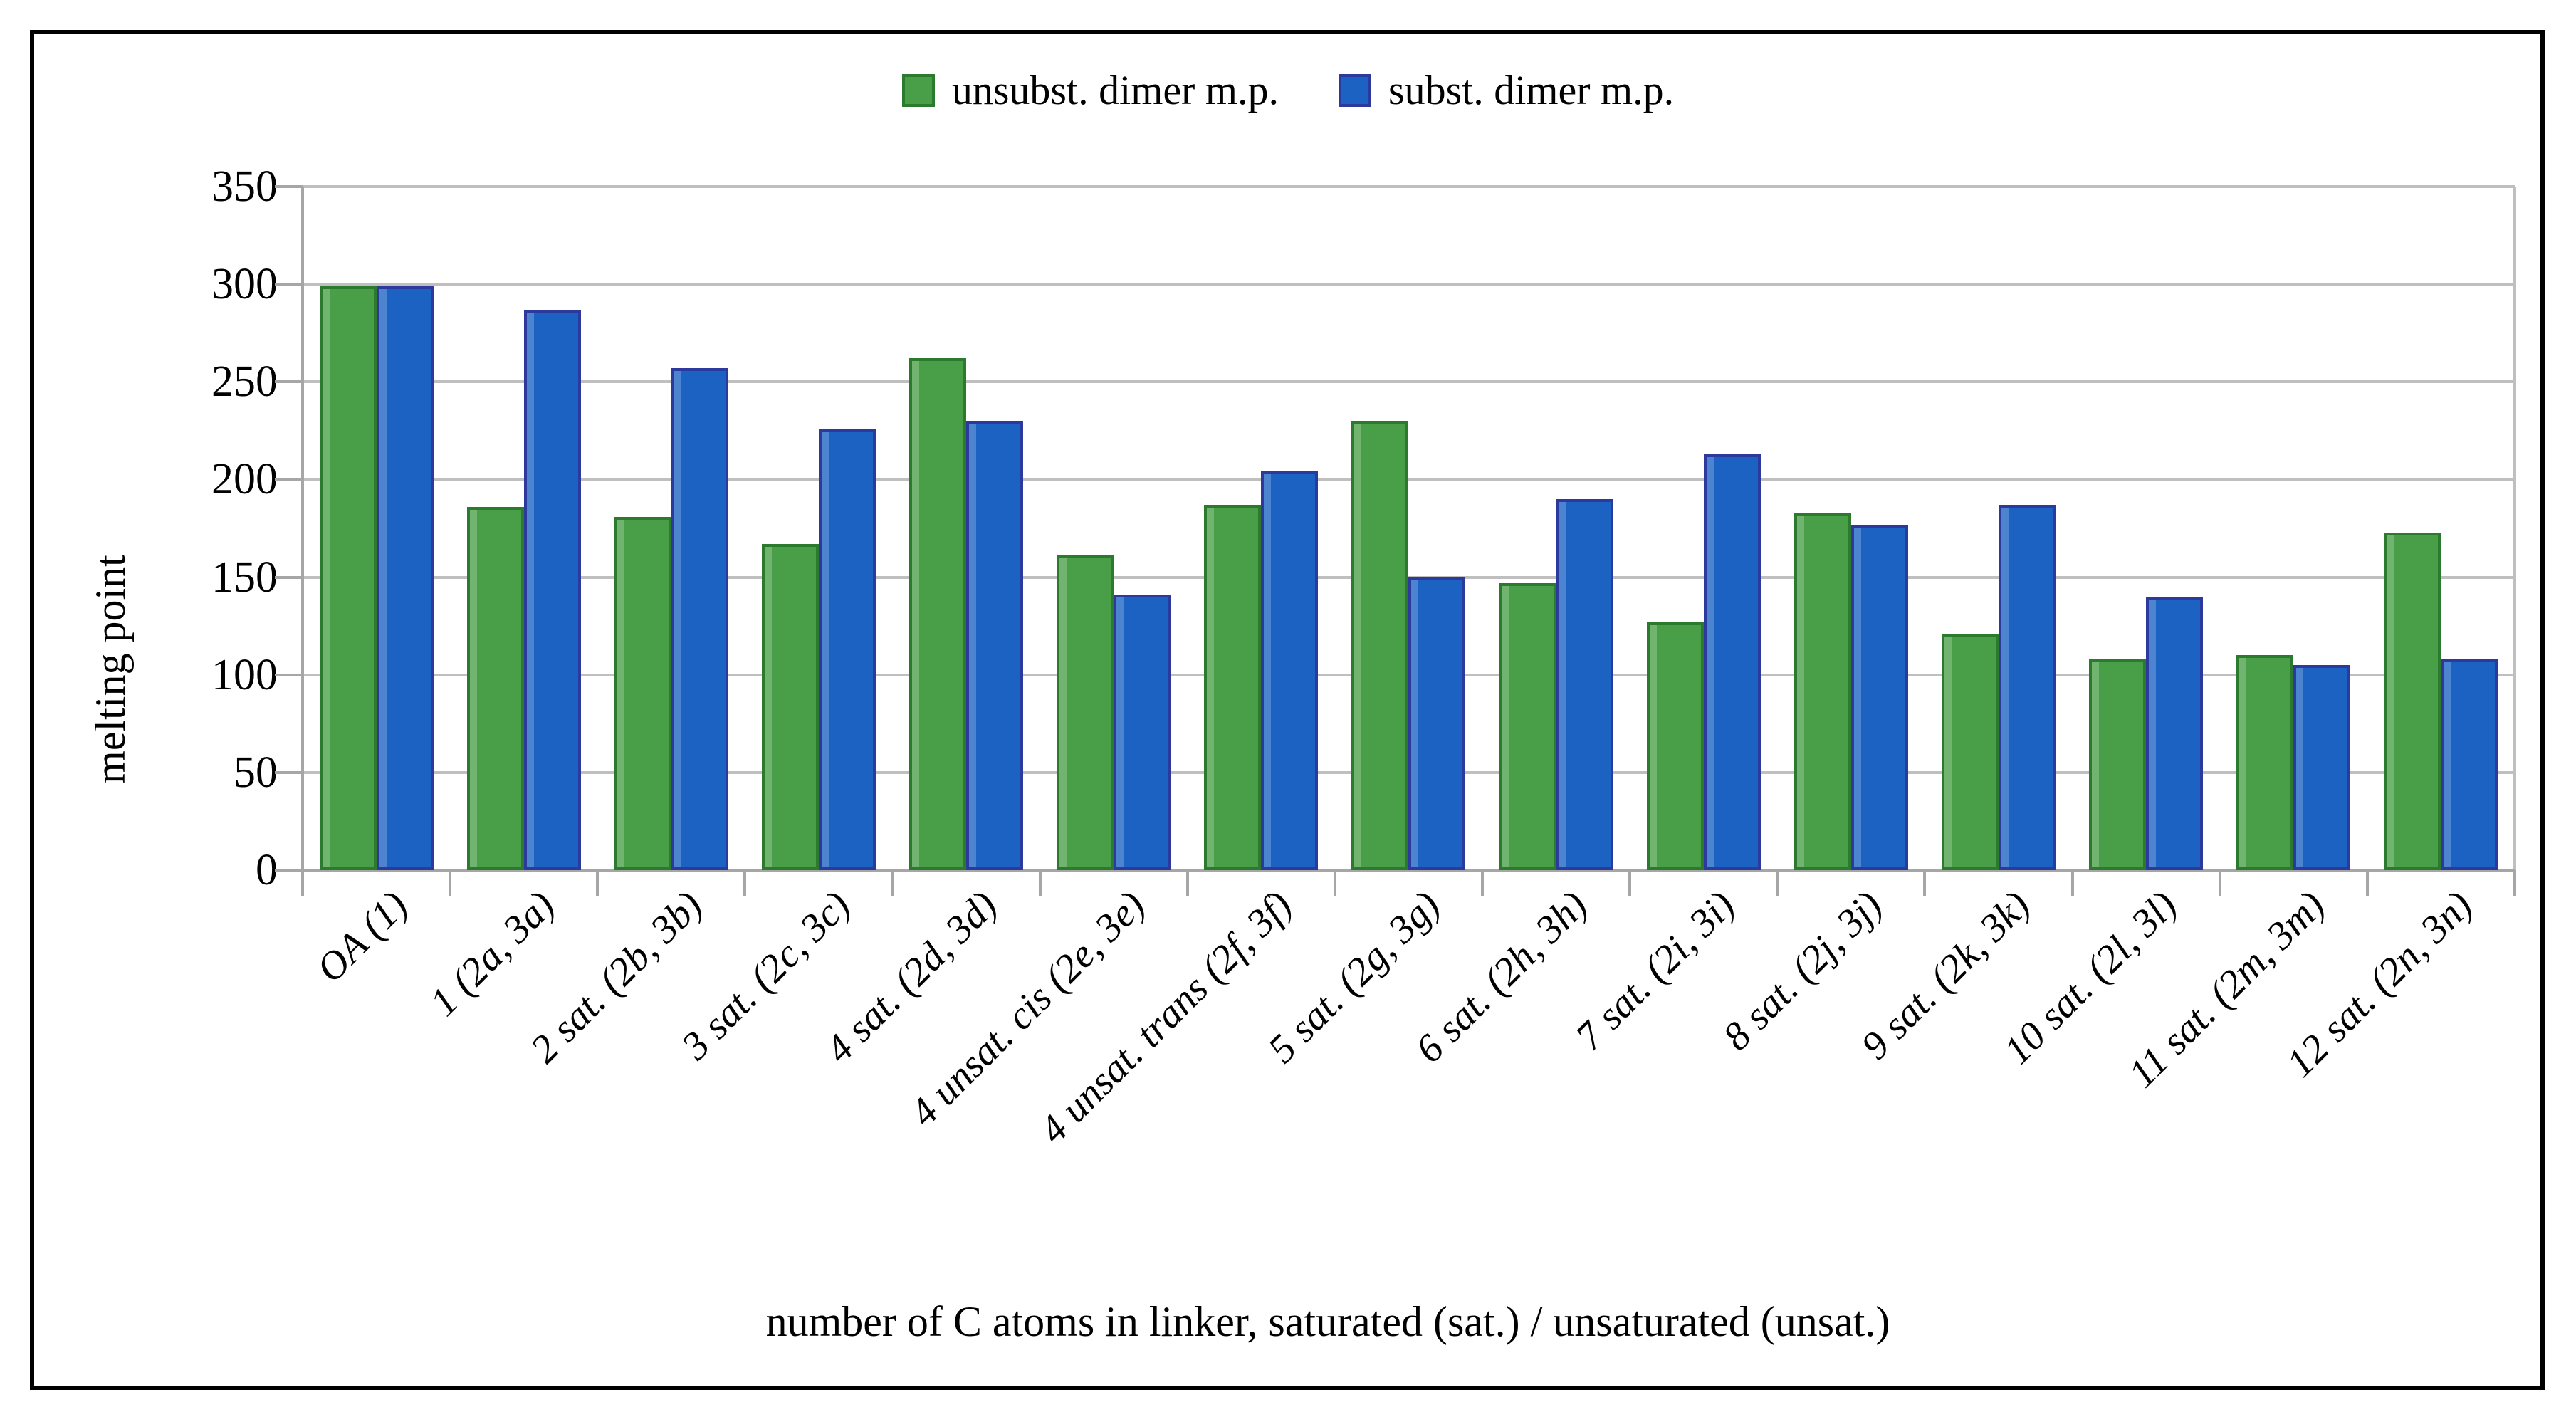 The image size is (2576, 1417). Describe the element at coordinates (244, 674) in the screenshot. I see `y-tick-label-100: 100` at that location.